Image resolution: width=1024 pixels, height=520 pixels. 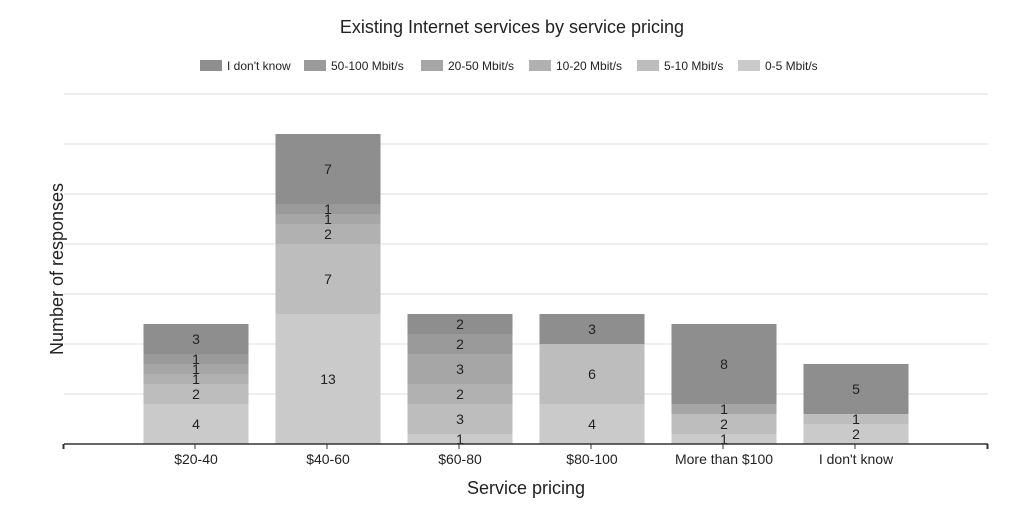 I want to click on data-label: 8, so click(x=724, y=364).